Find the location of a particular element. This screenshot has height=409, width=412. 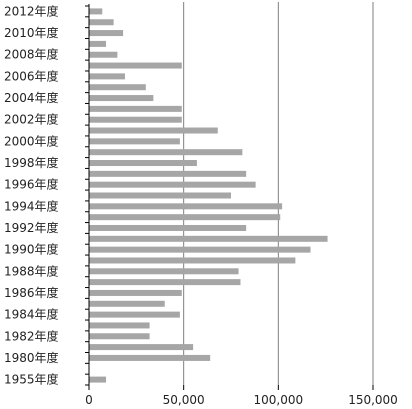

y-tick-label: 2004年度 is located at coordinates (31, 97).